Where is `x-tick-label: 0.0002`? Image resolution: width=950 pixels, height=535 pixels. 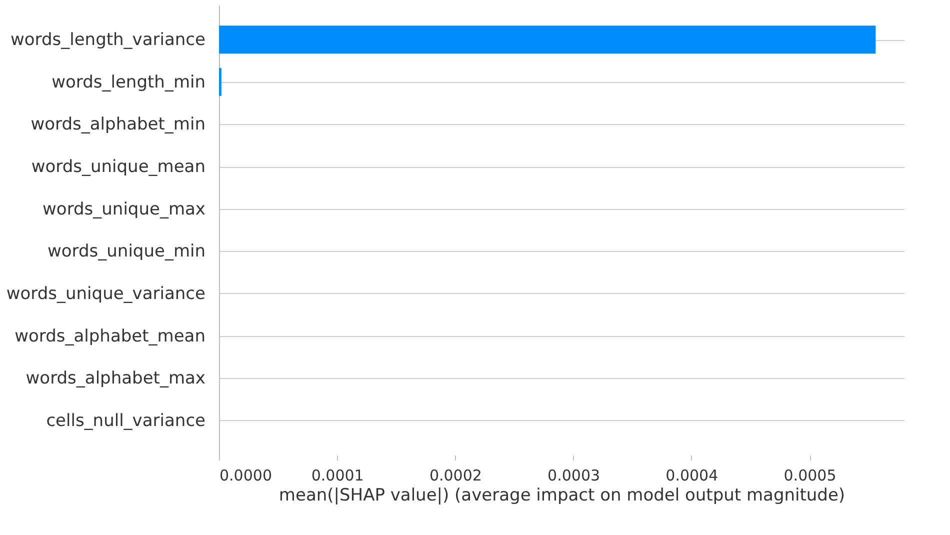 x-tick-label: 0.0002 is located at coordinates (455, 475).